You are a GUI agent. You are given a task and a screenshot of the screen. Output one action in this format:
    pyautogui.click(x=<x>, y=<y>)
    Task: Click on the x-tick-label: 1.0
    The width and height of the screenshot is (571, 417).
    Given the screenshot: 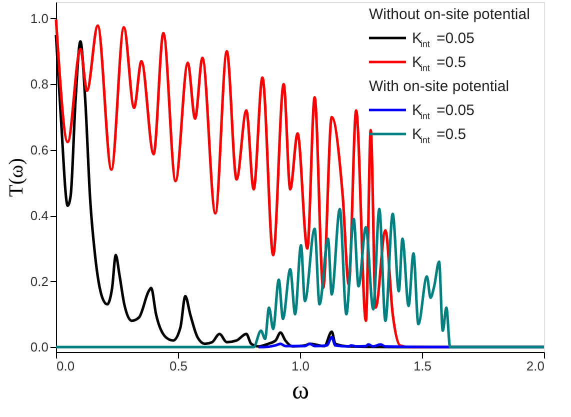 What is the action you would take?
    pyautogui.click(x=300, y=366)
    